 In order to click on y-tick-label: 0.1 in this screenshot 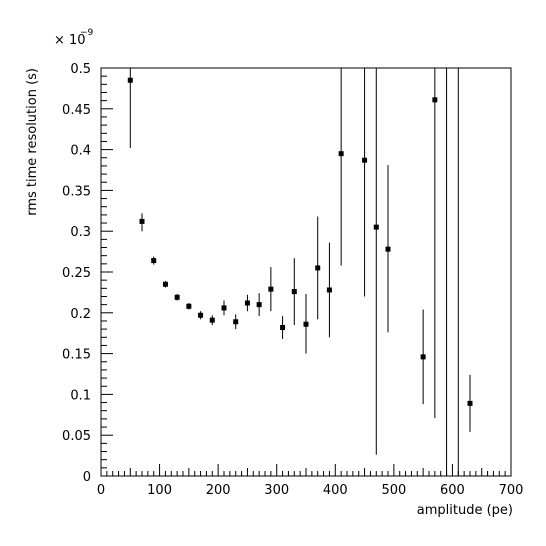, I will do `click(80, 395)`.